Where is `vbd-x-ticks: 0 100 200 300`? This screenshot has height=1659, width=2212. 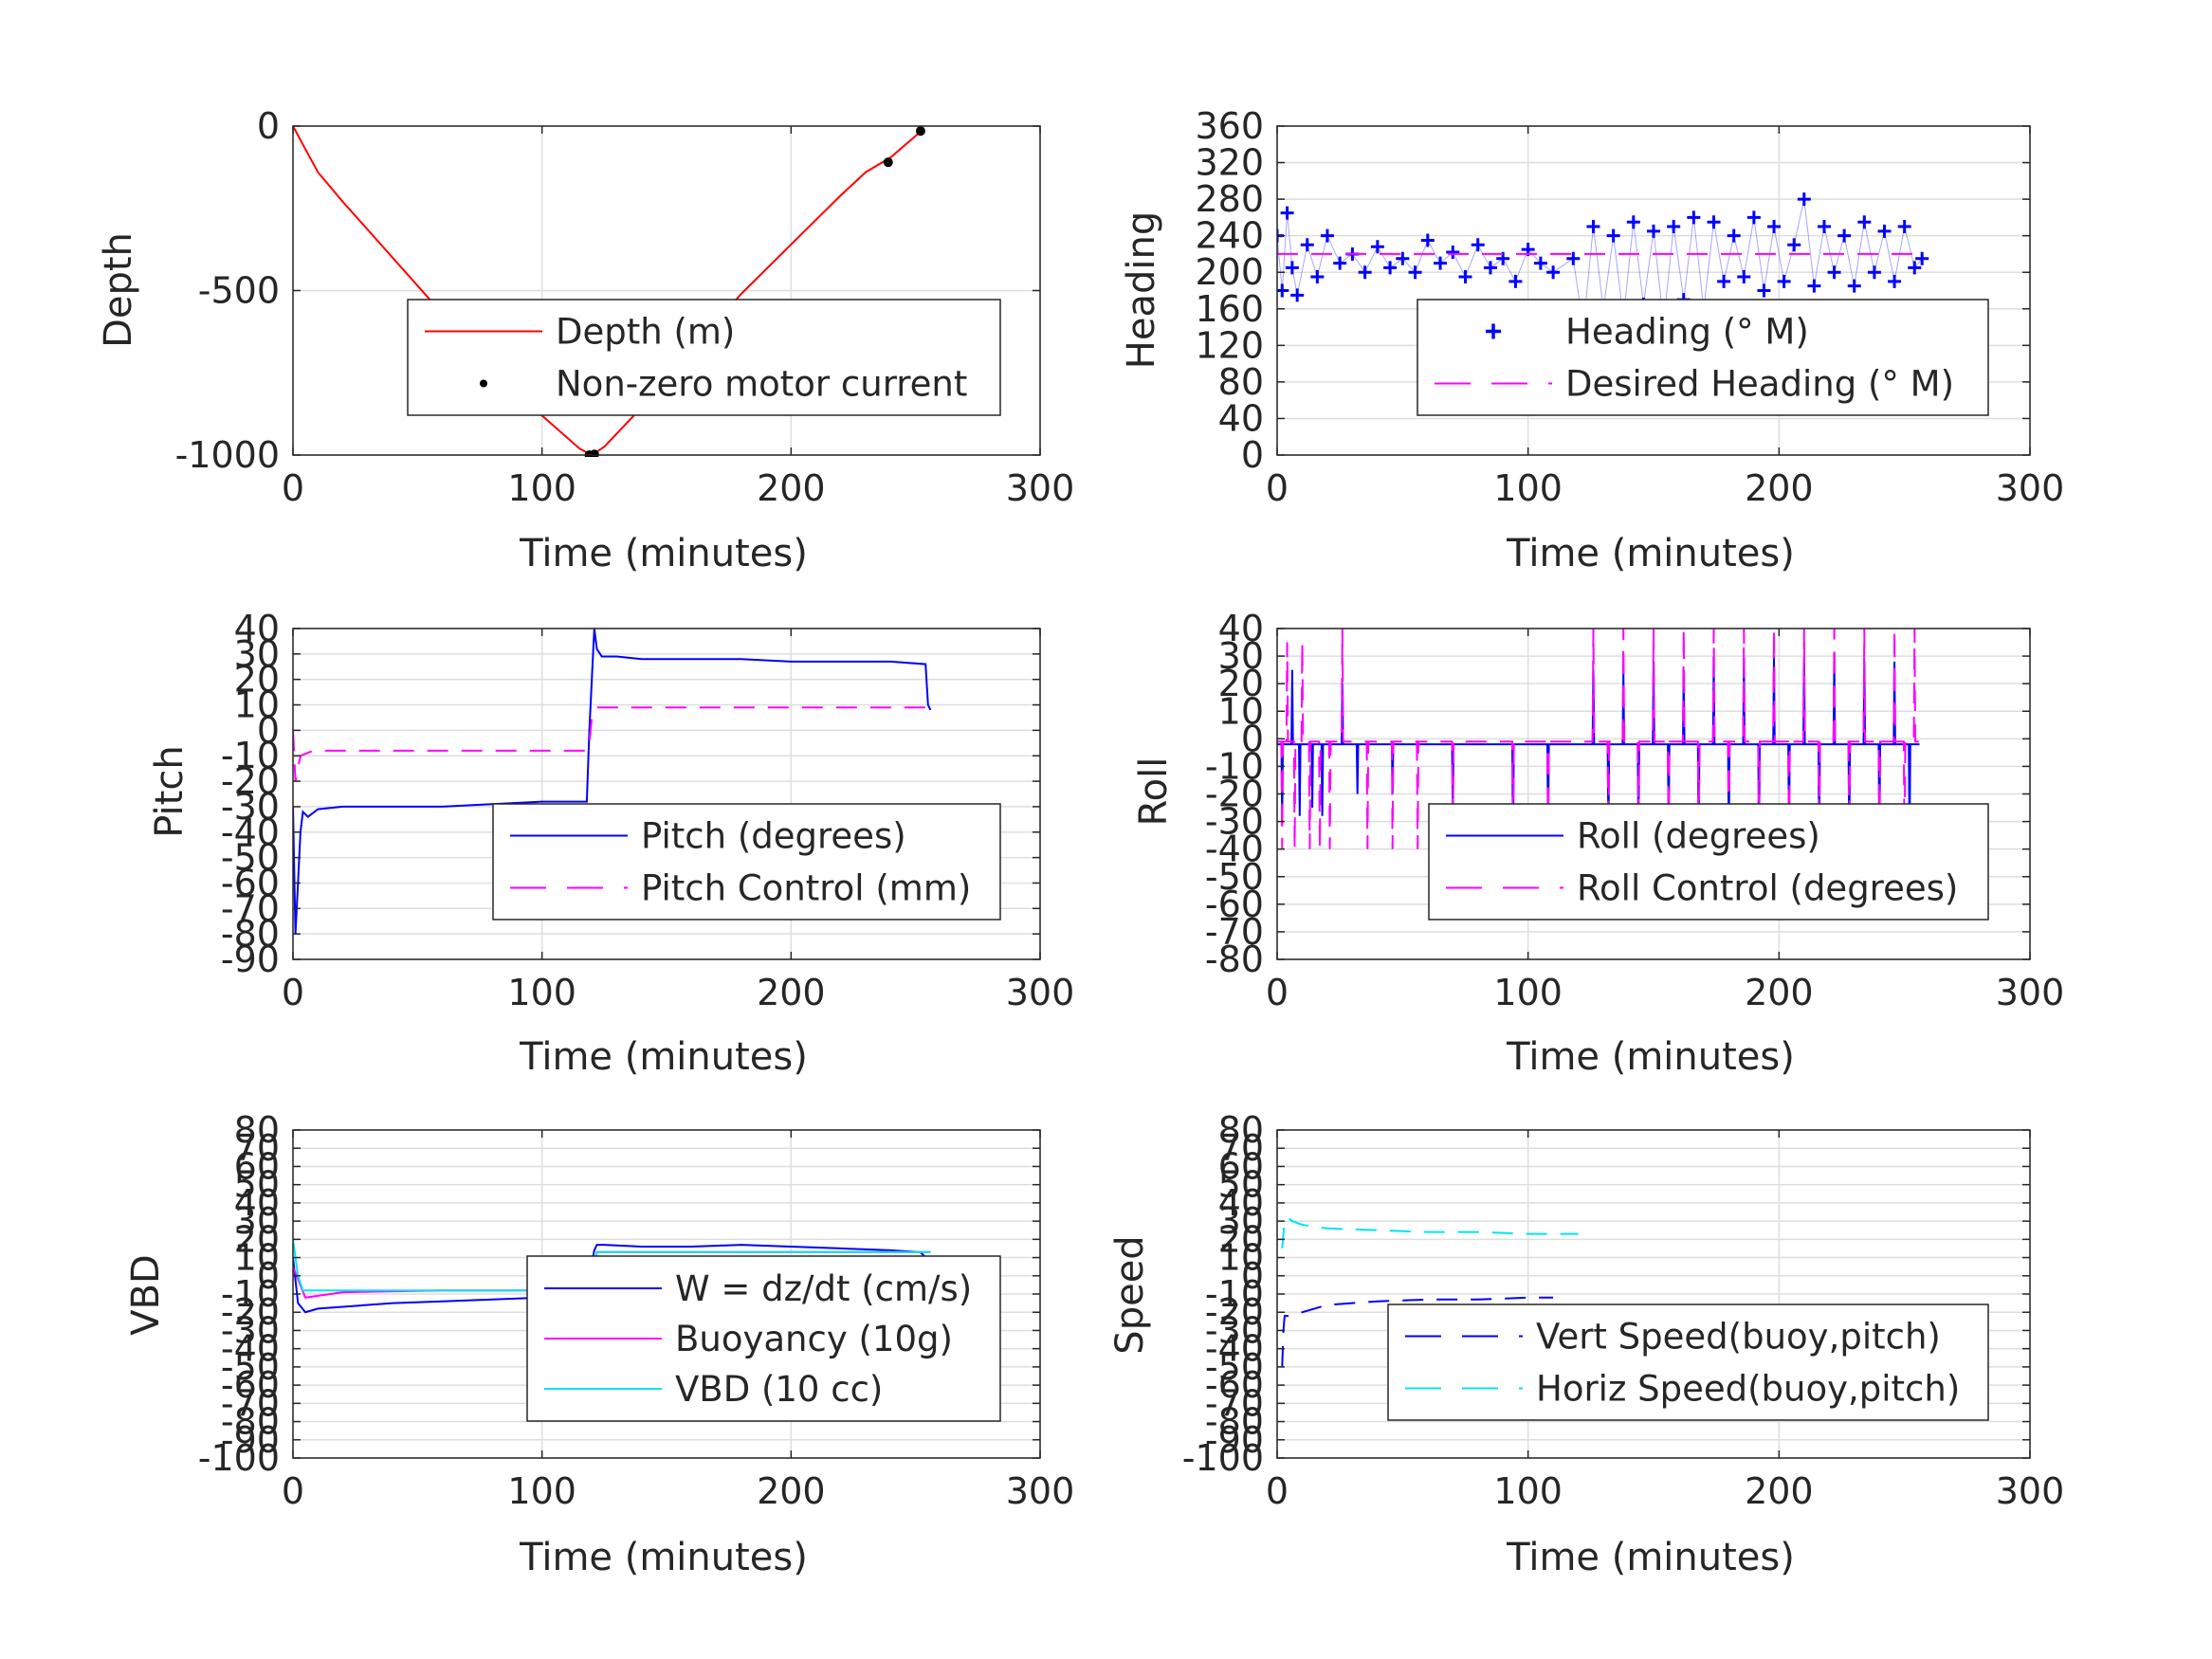
vbd-x-ticks: 0 100 200 300 is located at coordinates (678, 1321).